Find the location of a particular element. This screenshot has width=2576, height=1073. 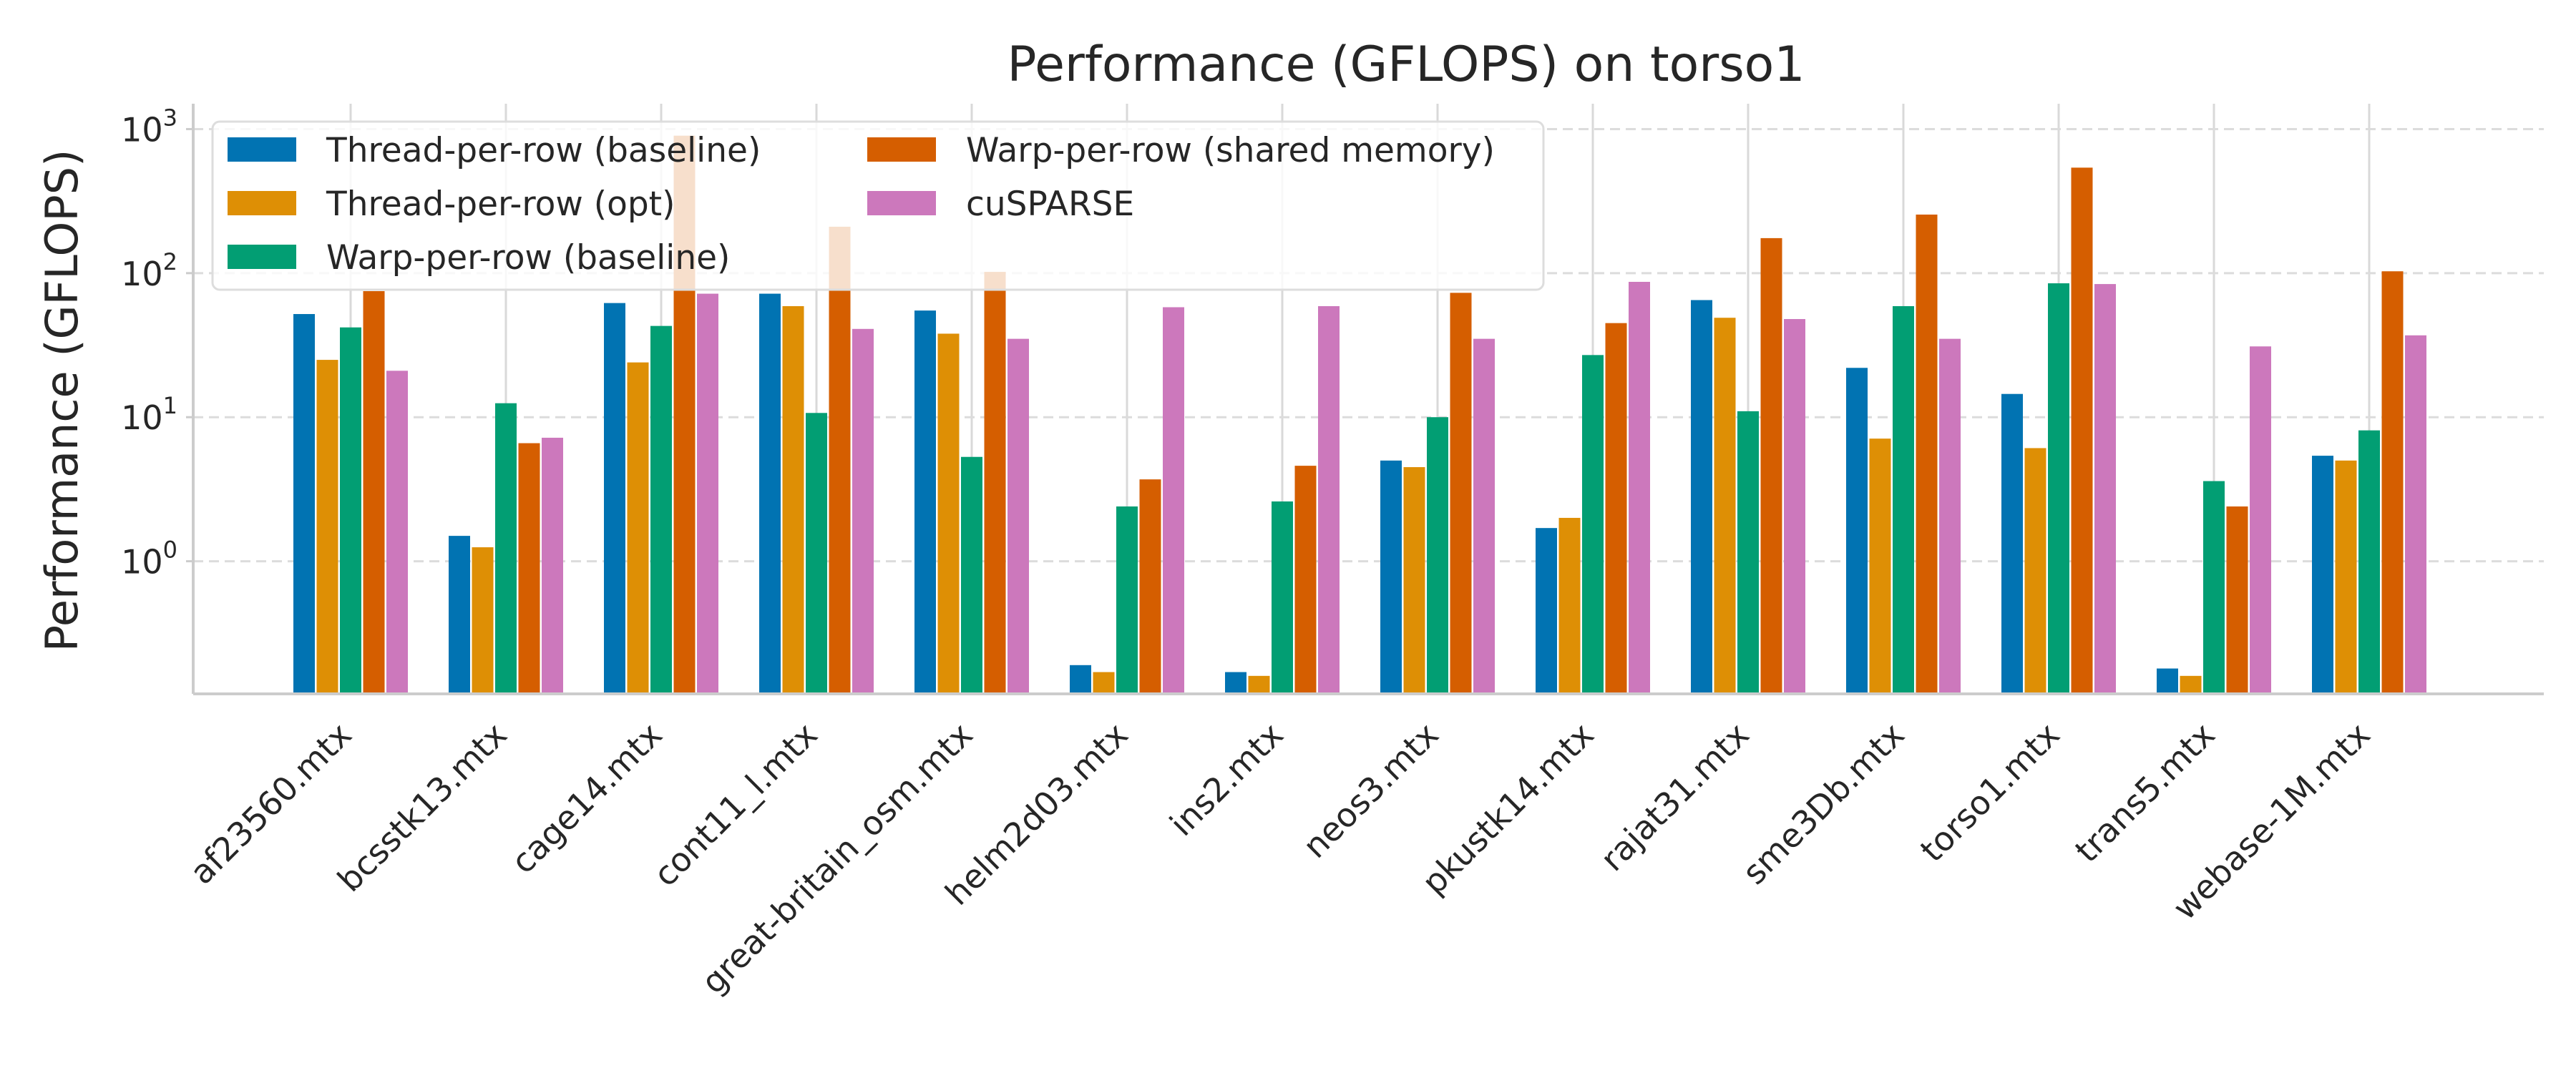

x-tick-label: neos3.mtx is located at coordinates (1370, 790).